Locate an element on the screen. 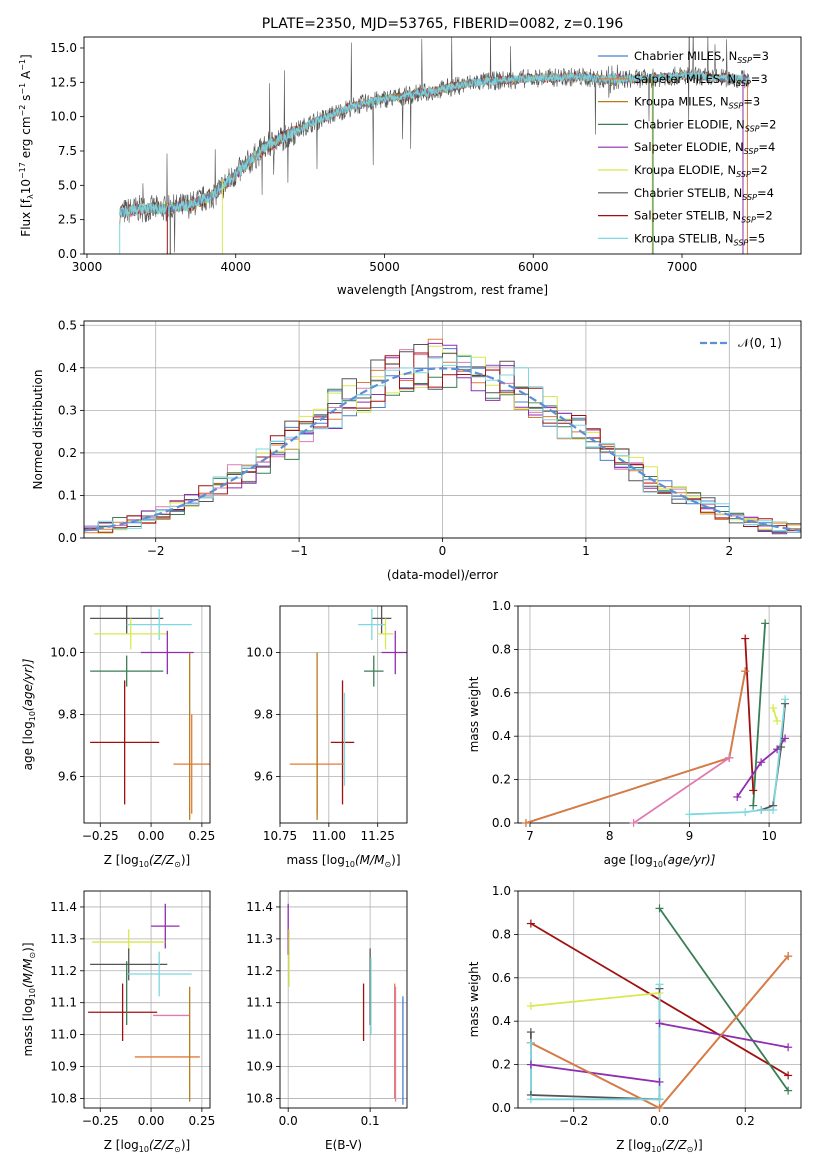 The height and width of the screenshot is (1170, 819). legend-entry: Chabrier STELIB, NSSP=4 is located at coordinates (704, 194).